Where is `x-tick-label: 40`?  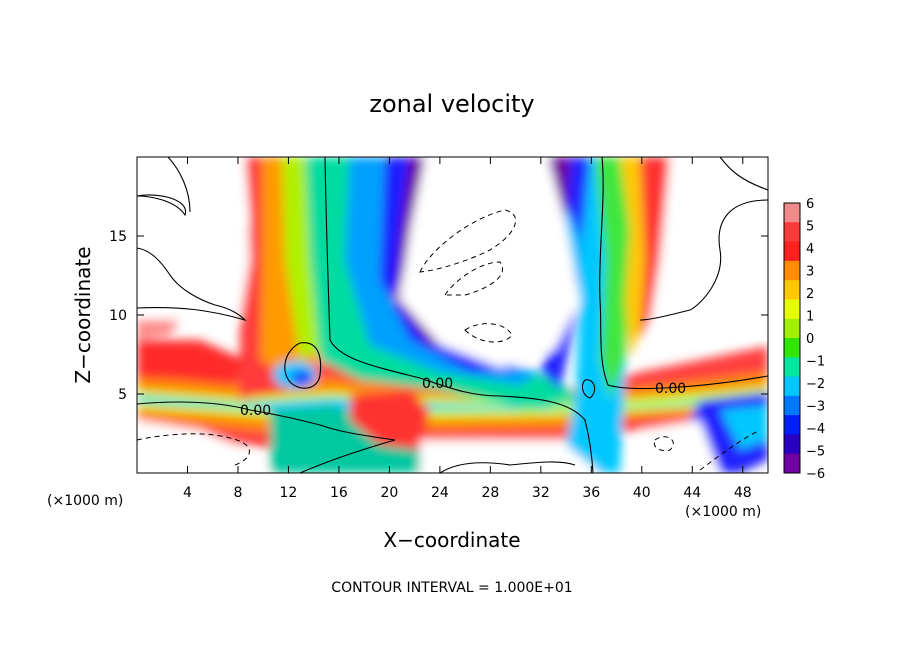 x-tick-label: 40 is located at coordinates (642, 493).